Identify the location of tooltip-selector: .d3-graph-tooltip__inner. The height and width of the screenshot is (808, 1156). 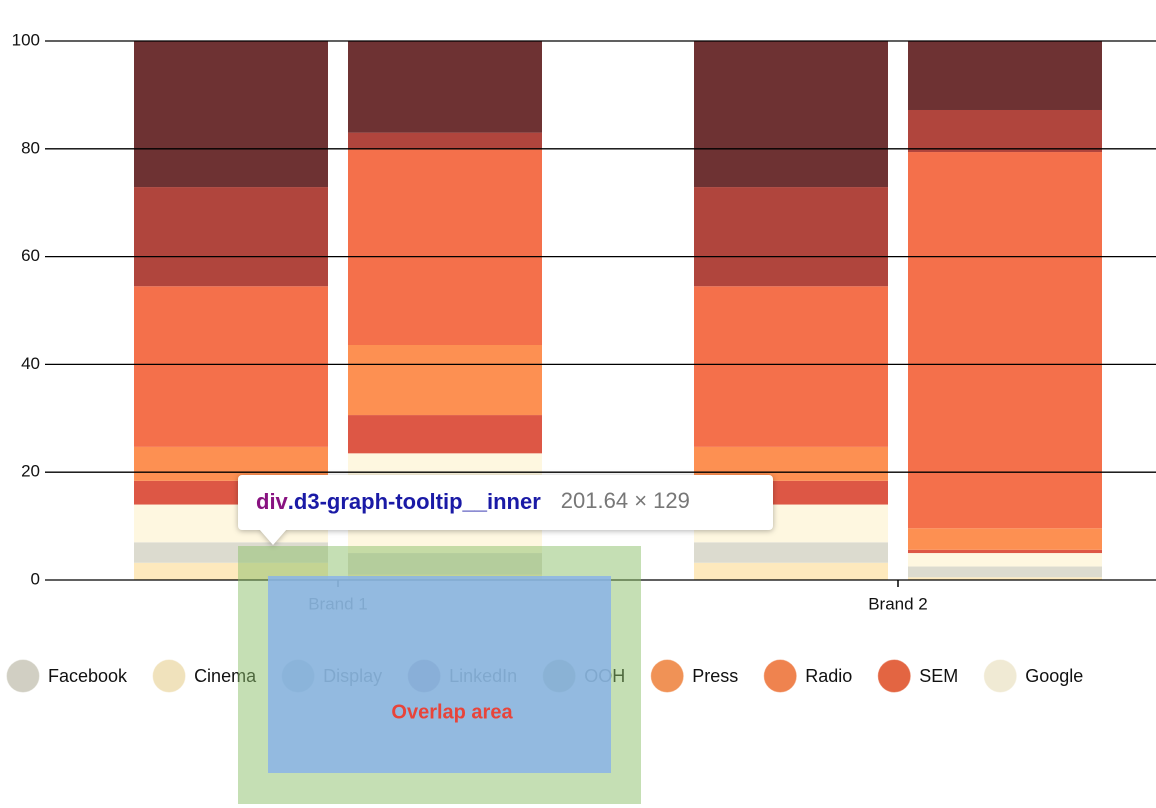
(414, 501).